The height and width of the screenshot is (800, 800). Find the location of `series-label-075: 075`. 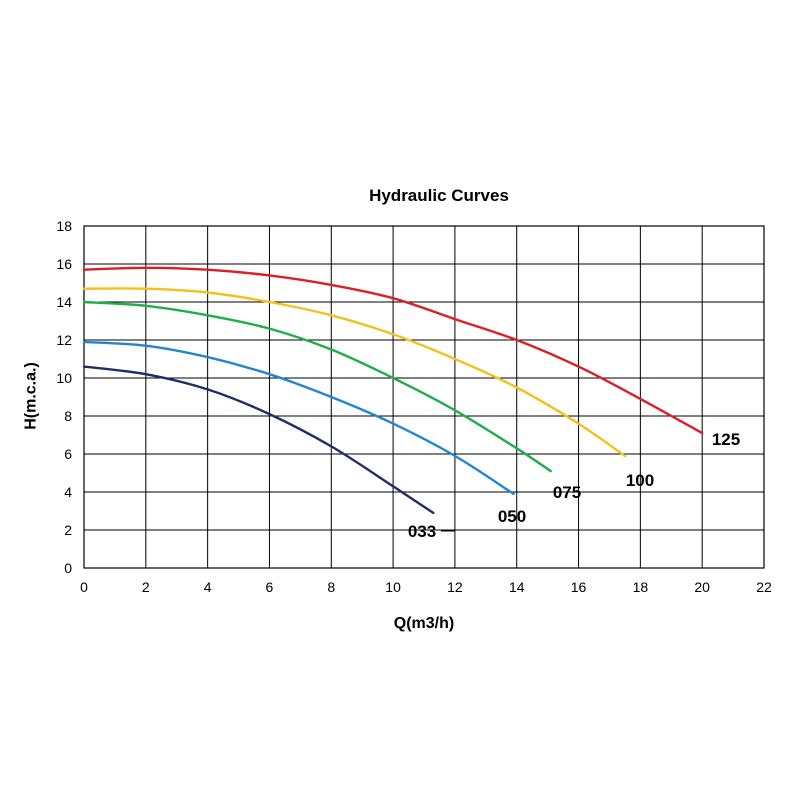

series-label-075: 075 is located at coordinates (567, 492).